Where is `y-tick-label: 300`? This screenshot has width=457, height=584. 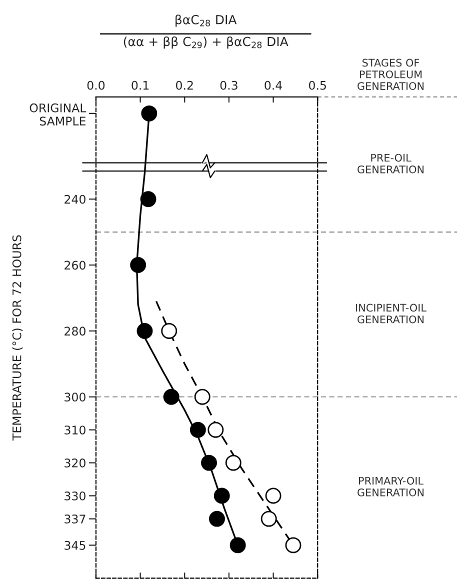 y-tick-label: 300 is located at coordinates (75, 397).